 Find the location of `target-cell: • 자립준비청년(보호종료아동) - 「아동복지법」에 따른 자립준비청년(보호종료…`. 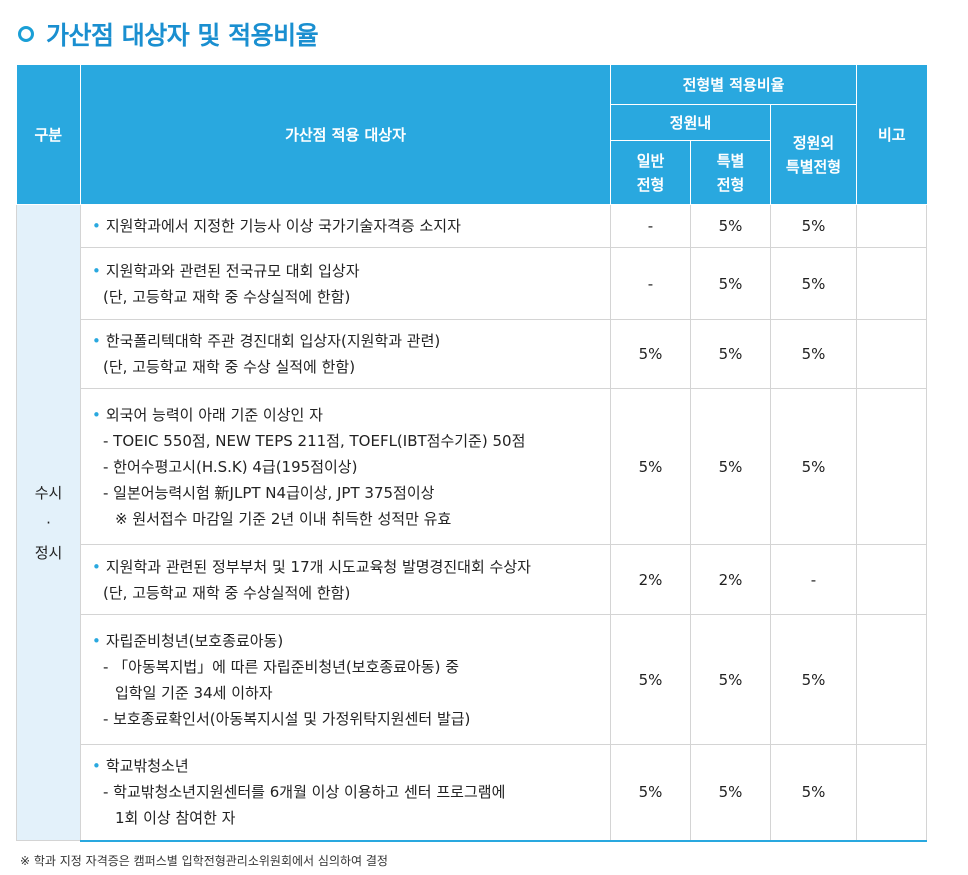

target-cell: • 자립준비청년(보호종료아동) - 「아동복지법」에 따른 자립준비청년(보호종료… is located at coordinates (345, 679).